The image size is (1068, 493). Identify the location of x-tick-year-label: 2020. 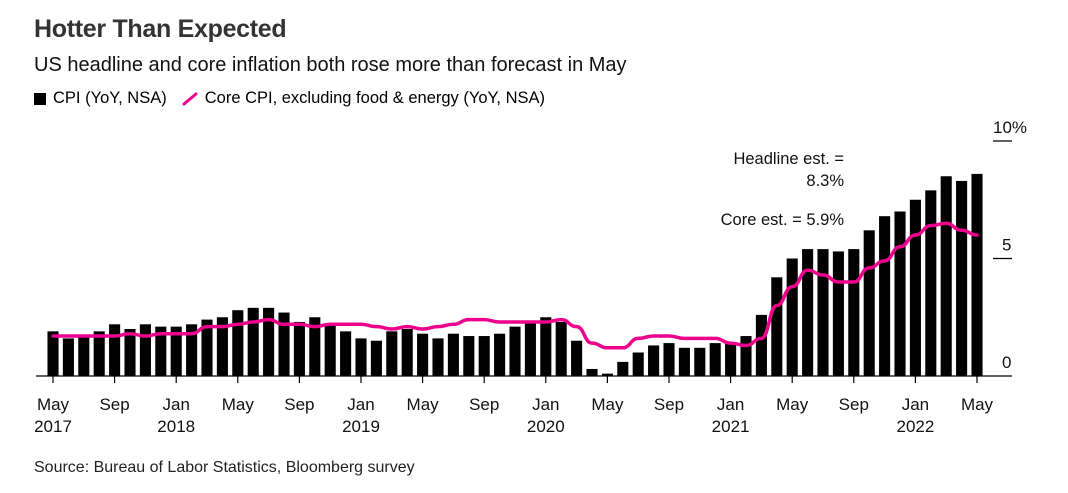
(546, 426).